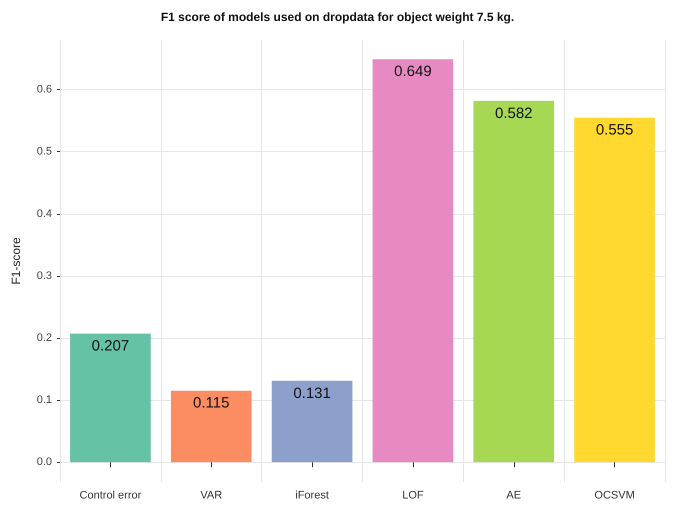 This screenshot has height=510, width=675. Describe the element at coordinates (614, 496) in the screenshot. I see `x-tick-label: OCSVM` at that location.